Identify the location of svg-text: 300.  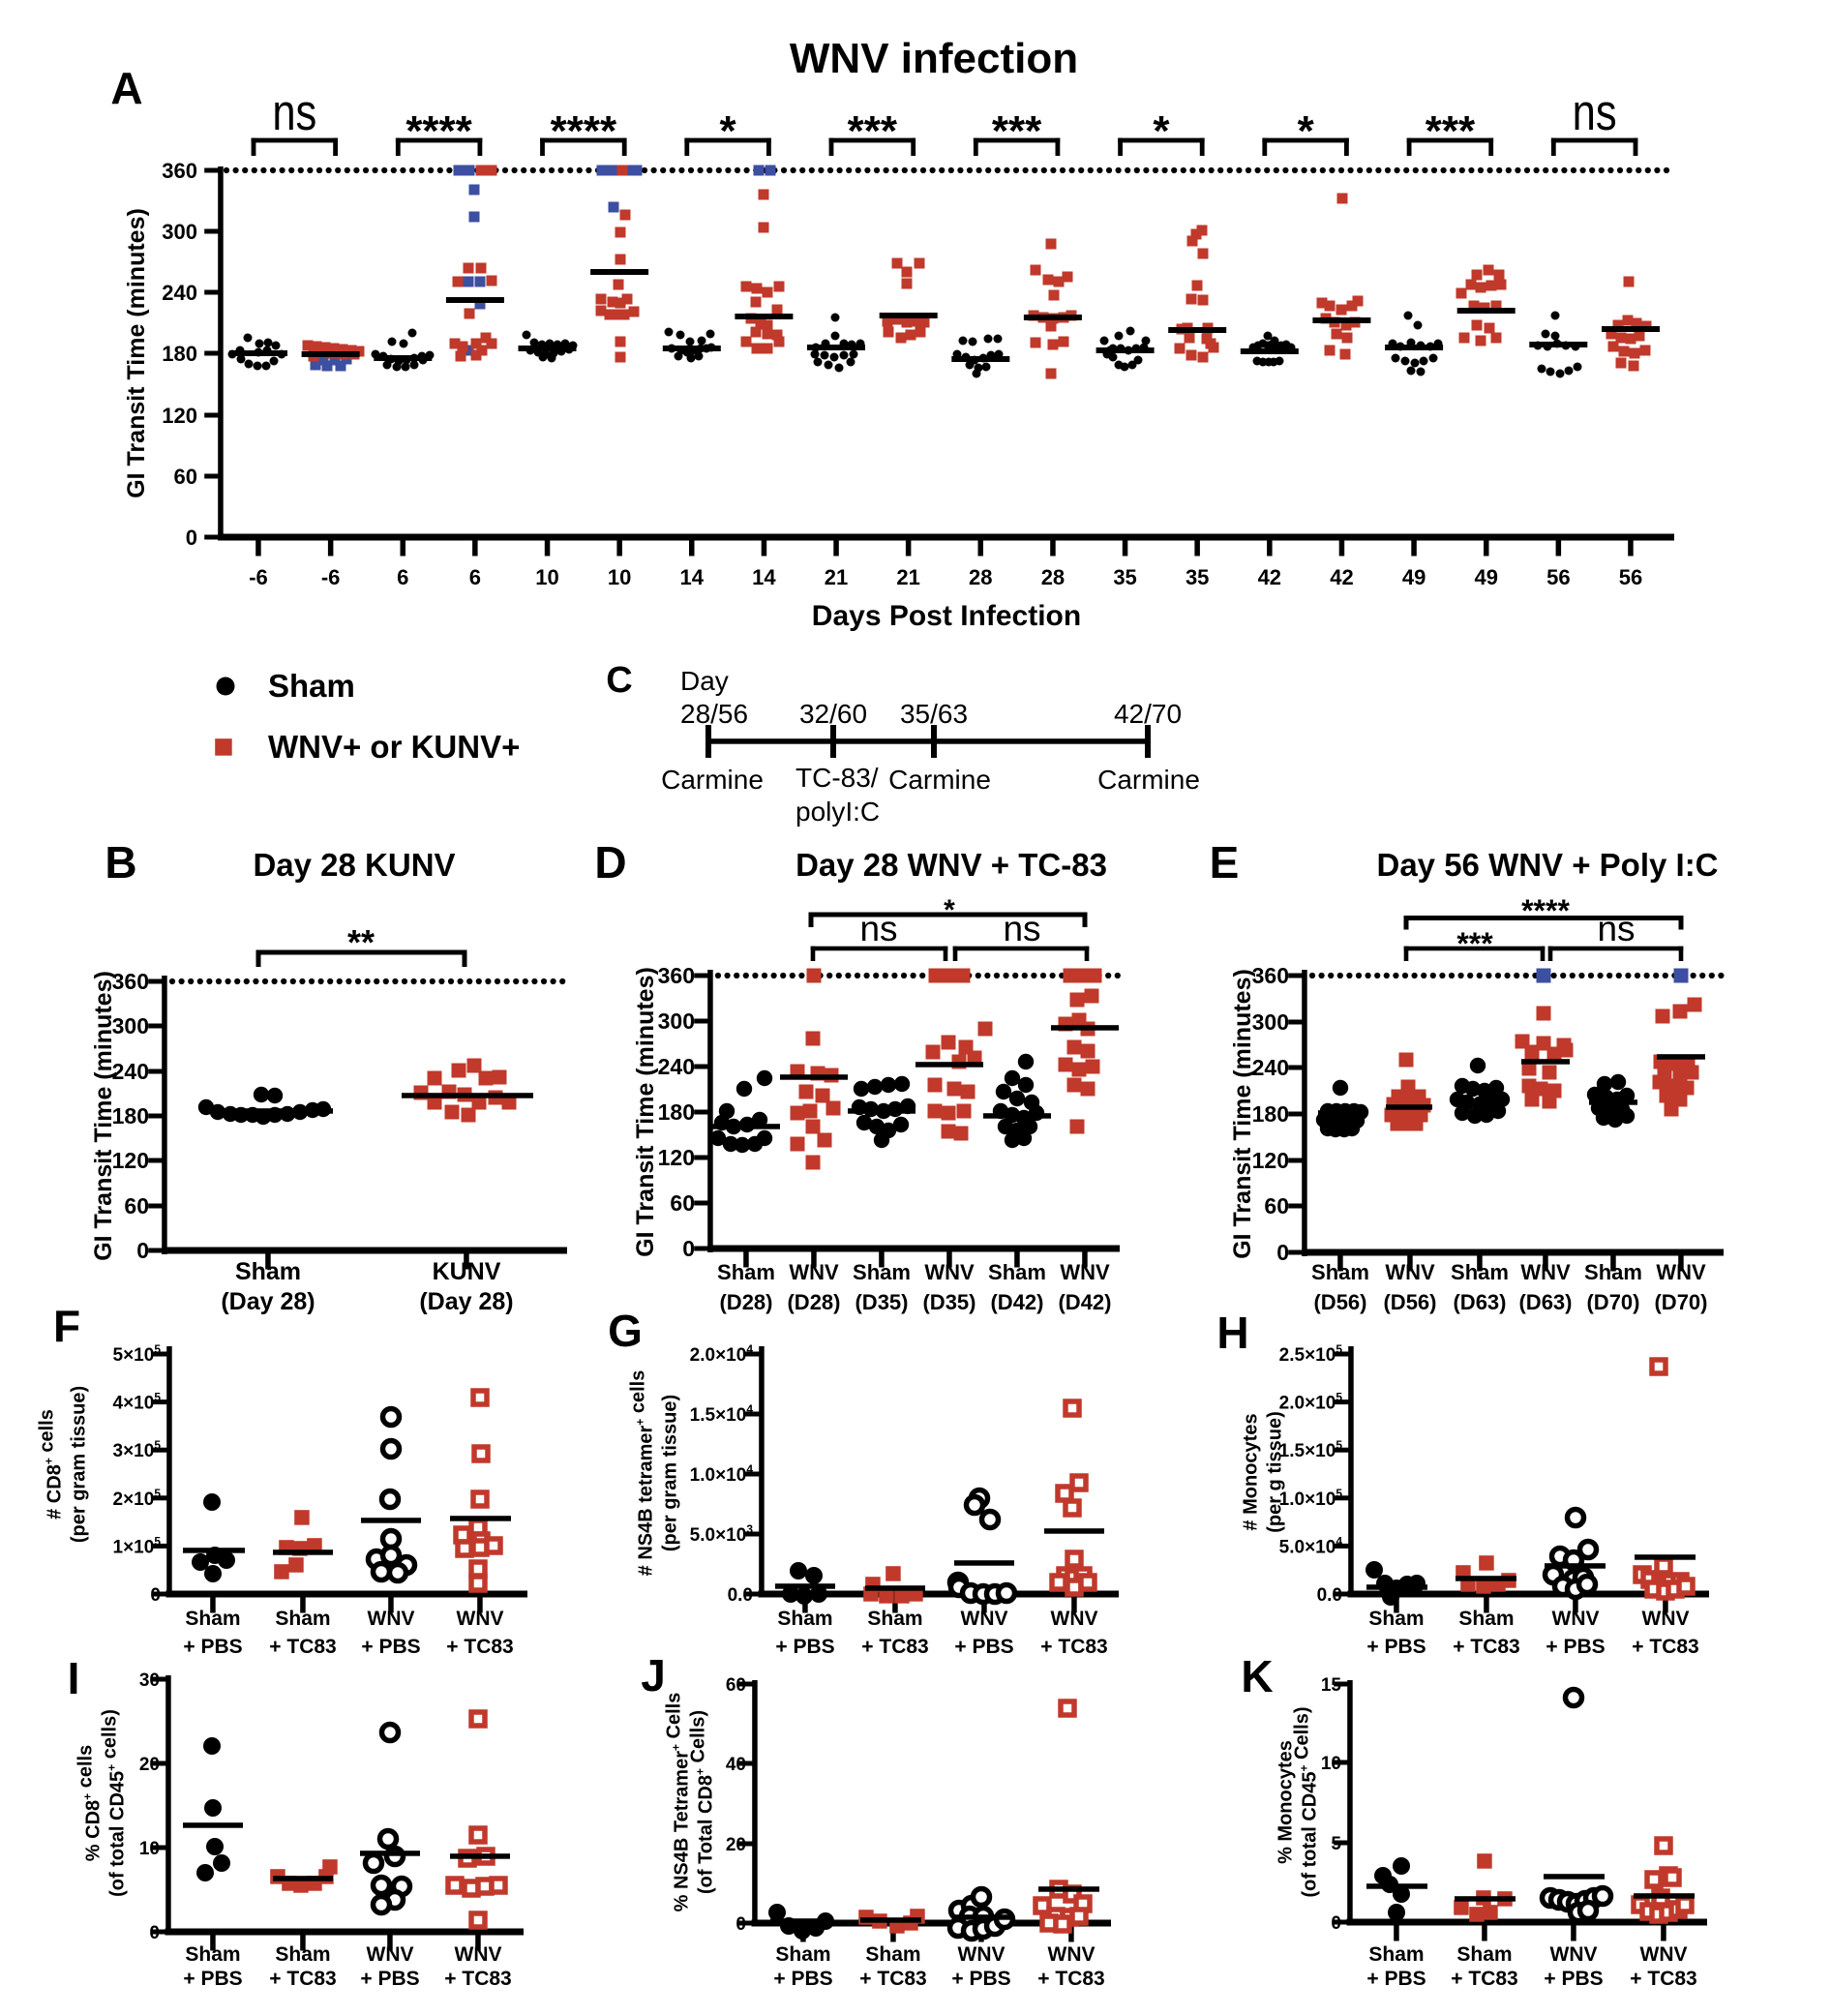
(130, 1025).